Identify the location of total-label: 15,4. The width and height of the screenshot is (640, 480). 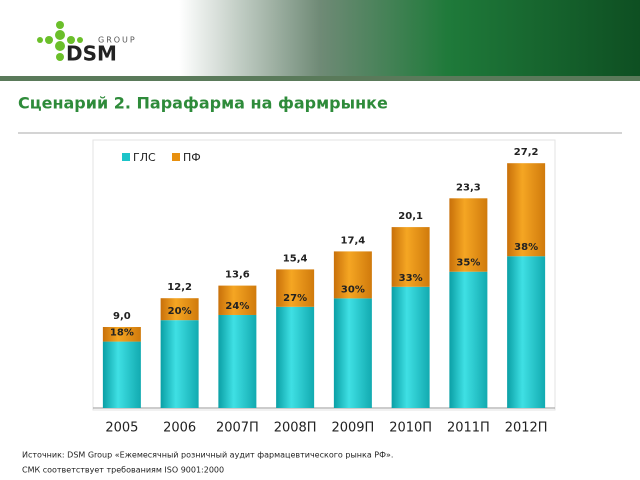
(295, 258).